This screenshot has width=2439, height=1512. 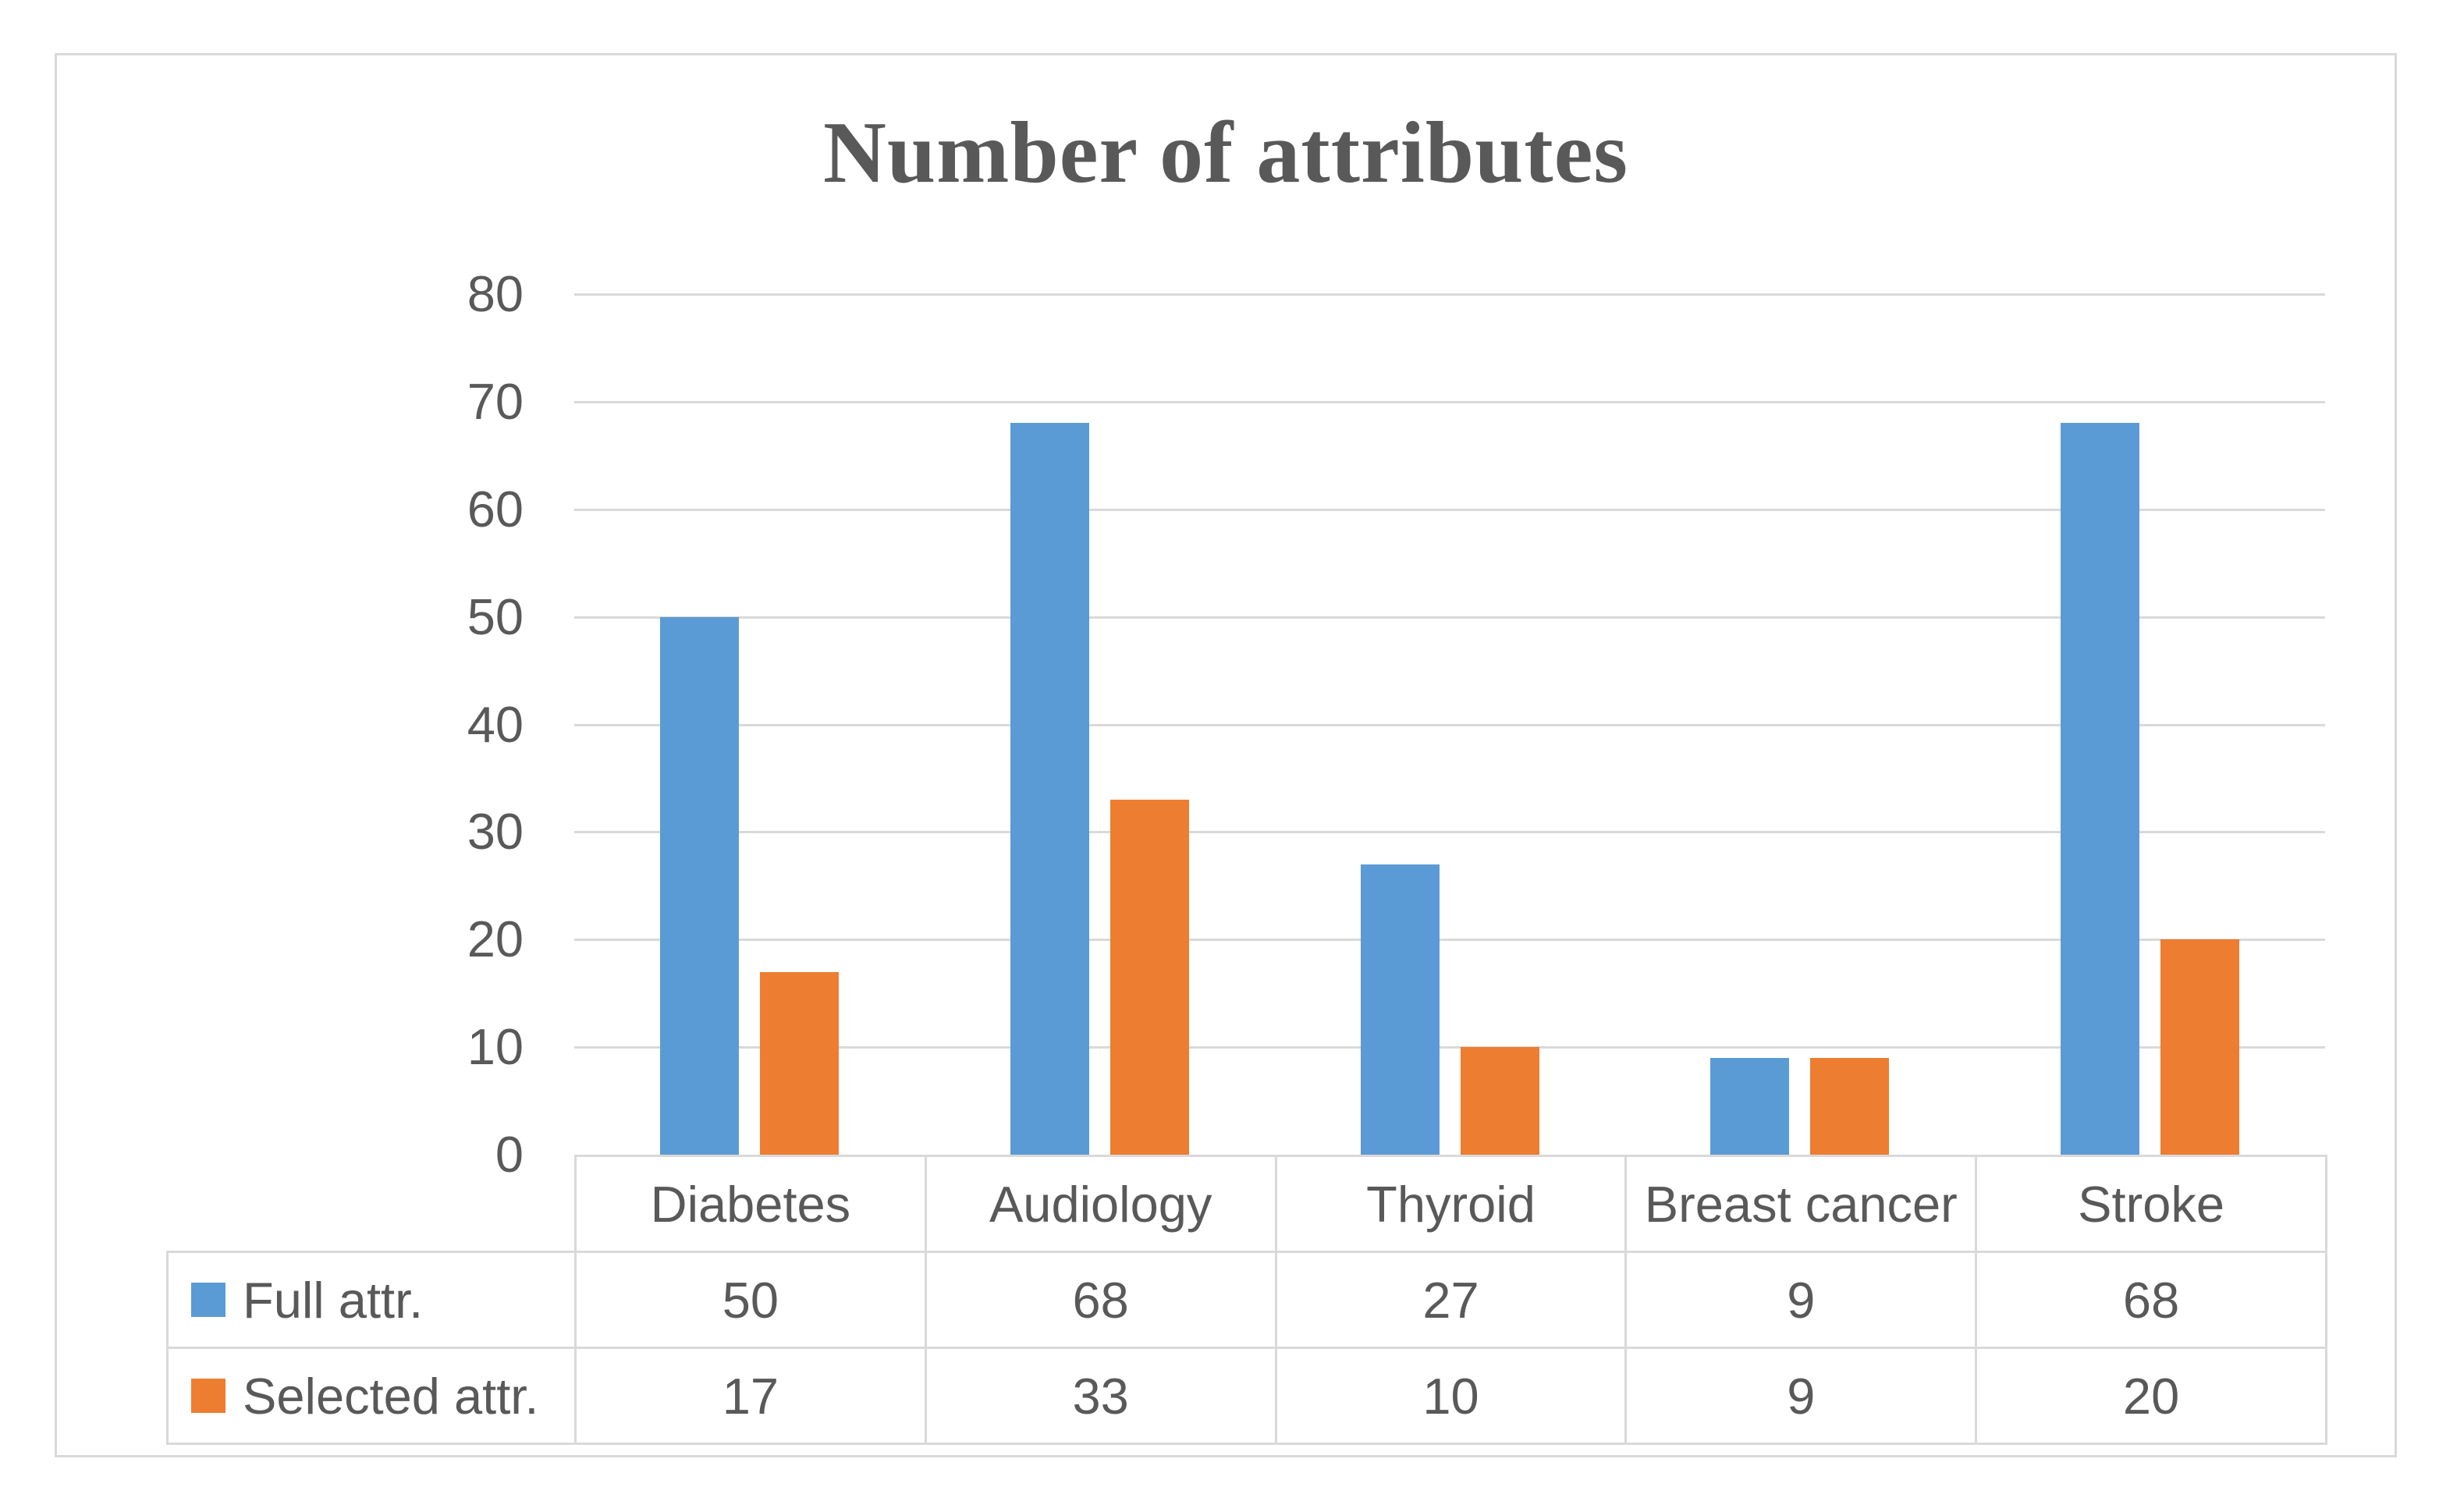 I want to click on value-cell-full-attr-audiology: 68, so click(x=1100, y=1300).